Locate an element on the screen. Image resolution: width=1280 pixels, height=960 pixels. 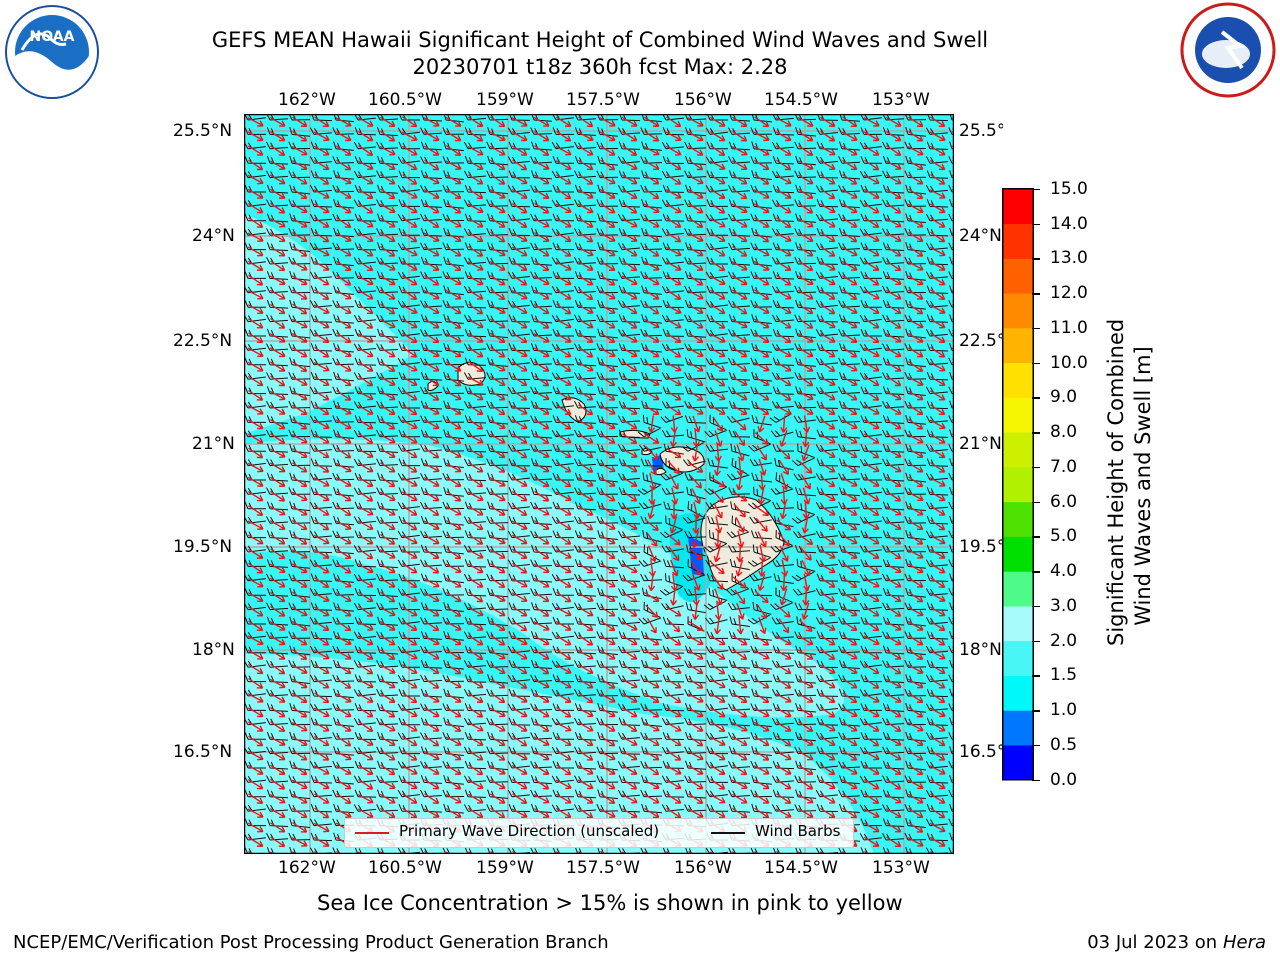
wave-direction-legend-label: Primary Wave Direction (unscaled) is located at coordinates (529, 831).